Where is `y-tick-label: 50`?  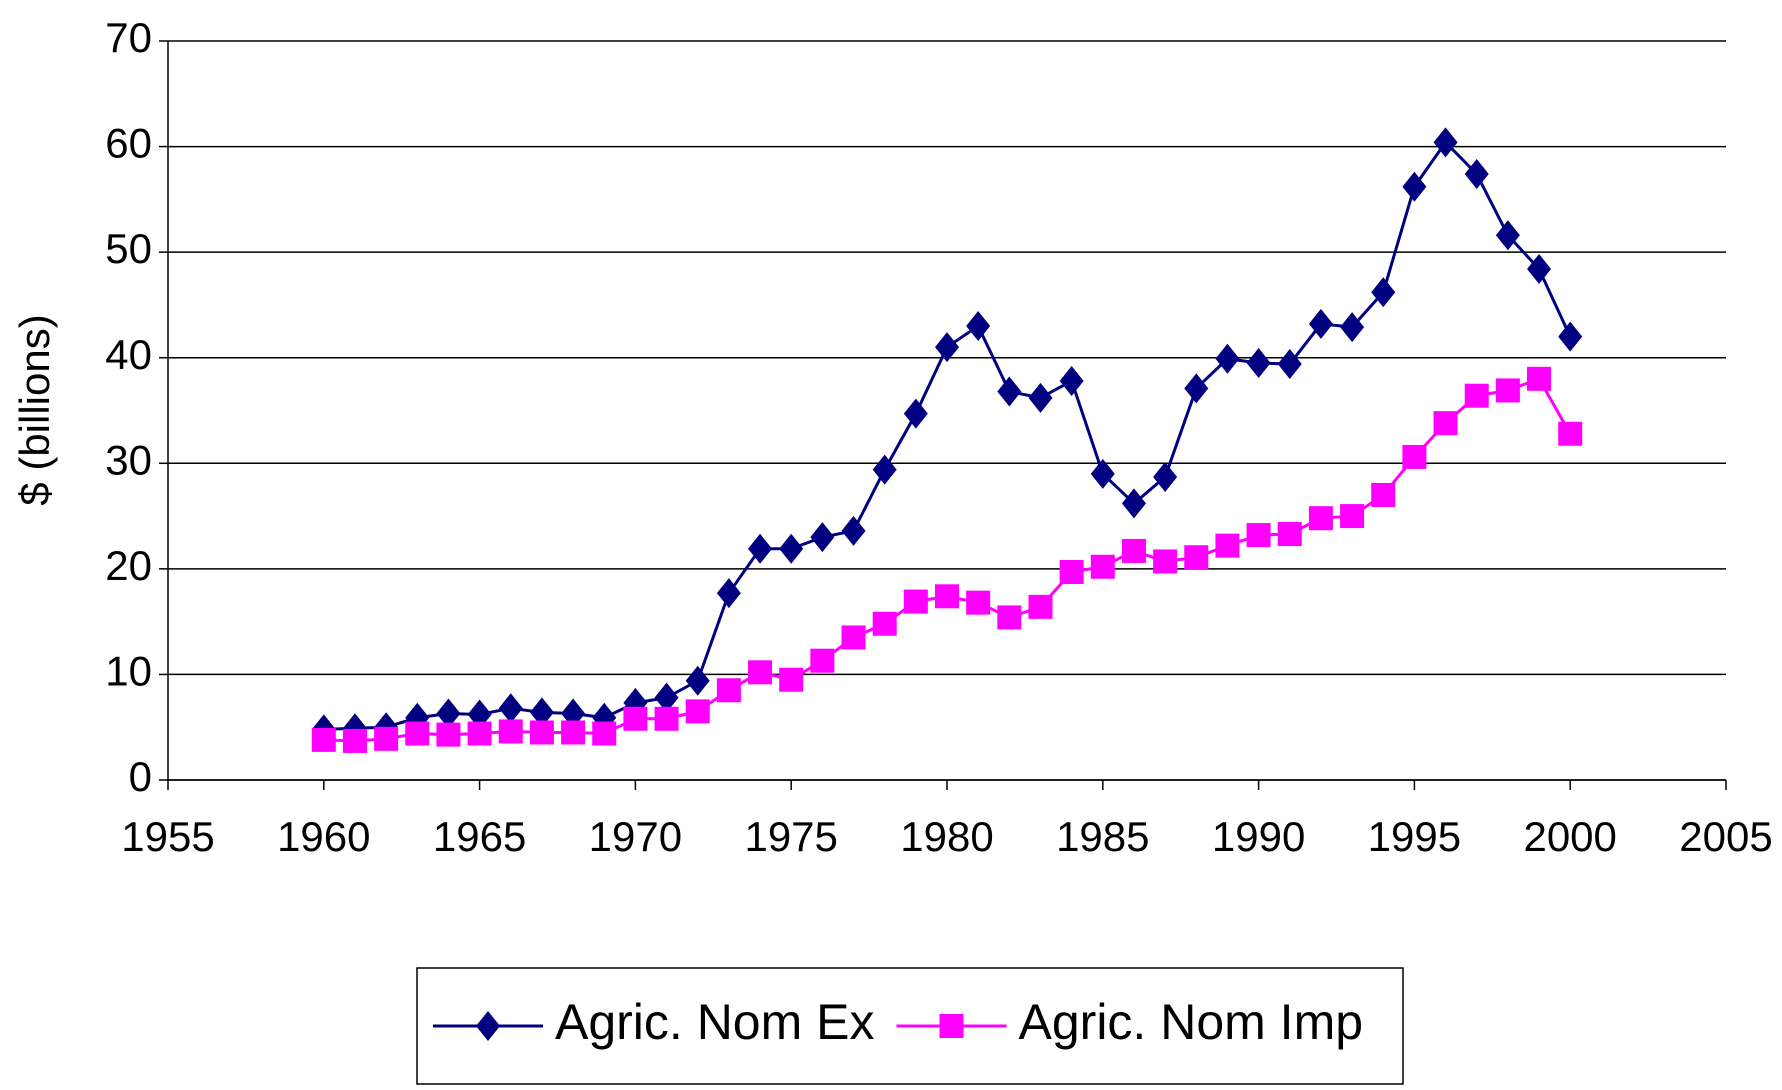 y-tick-label: 50 is located at coordinates (128, 248).